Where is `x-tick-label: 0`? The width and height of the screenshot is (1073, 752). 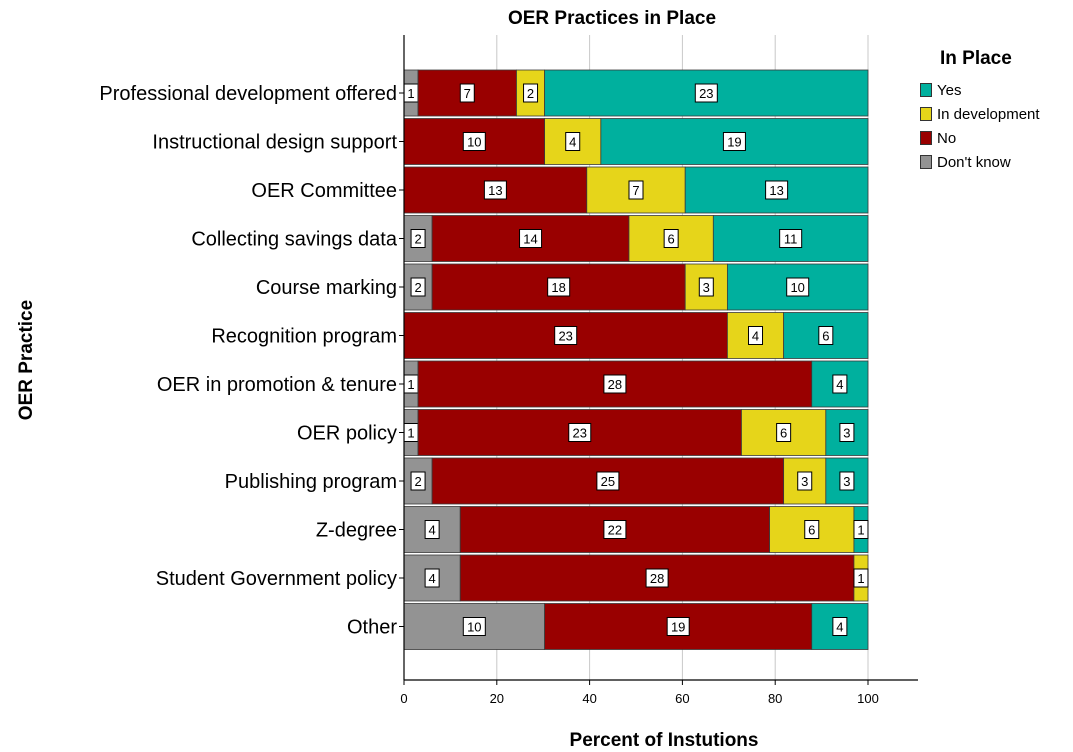
x-tick-label: 0 is located at coordinates (403, 698).